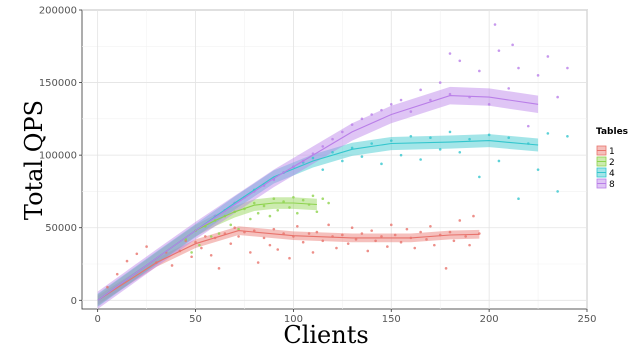  I want to click on x-tick-label: 50, so click(195, 319).